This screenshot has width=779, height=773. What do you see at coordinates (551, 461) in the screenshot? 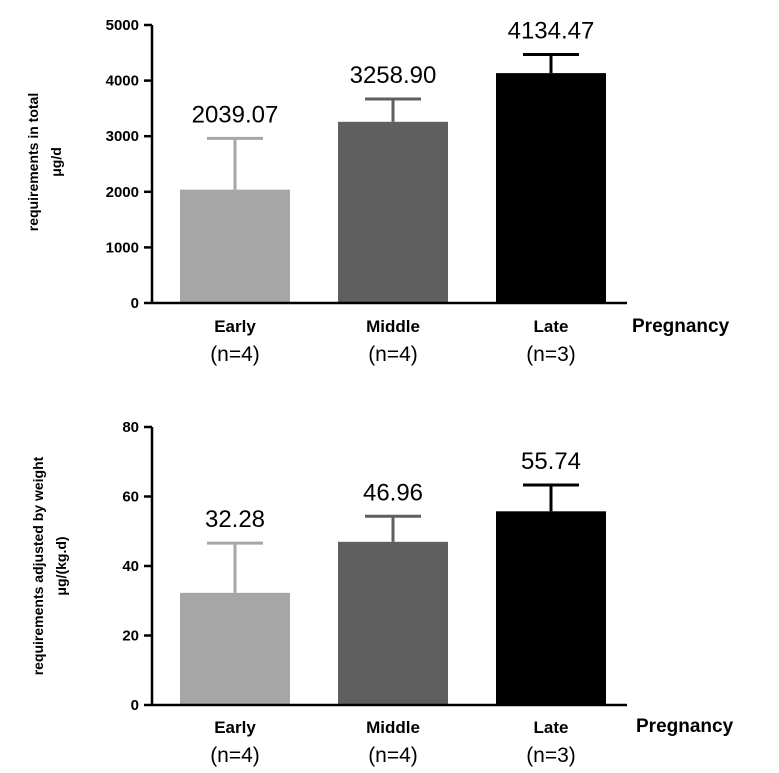
I see `data-label-late: 55.74` at bounding box center [551, 461].